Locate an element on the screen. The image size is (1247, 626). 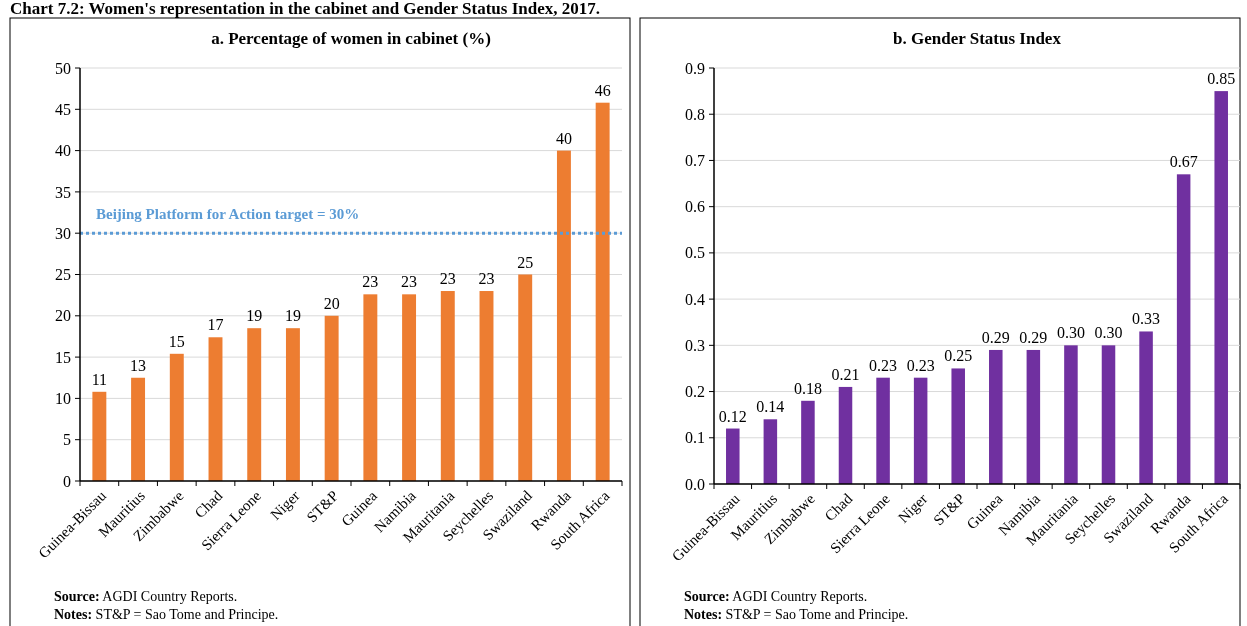
data-label: 0.21 is located at coordinates (845, 374).